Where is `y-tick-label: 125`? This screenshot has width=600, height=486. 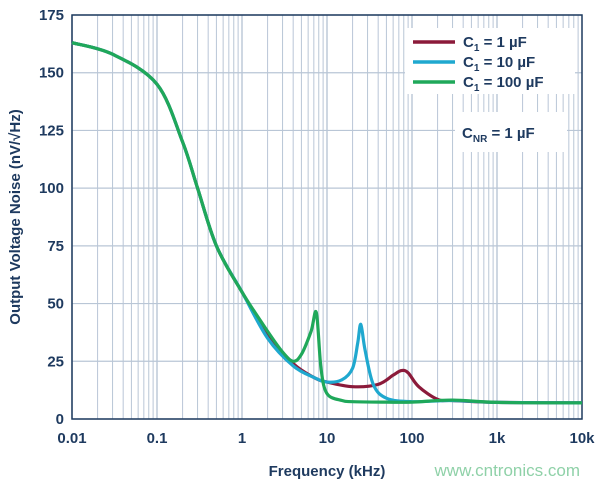 y-tick-label: 125 is located at coordinates (51, 130).